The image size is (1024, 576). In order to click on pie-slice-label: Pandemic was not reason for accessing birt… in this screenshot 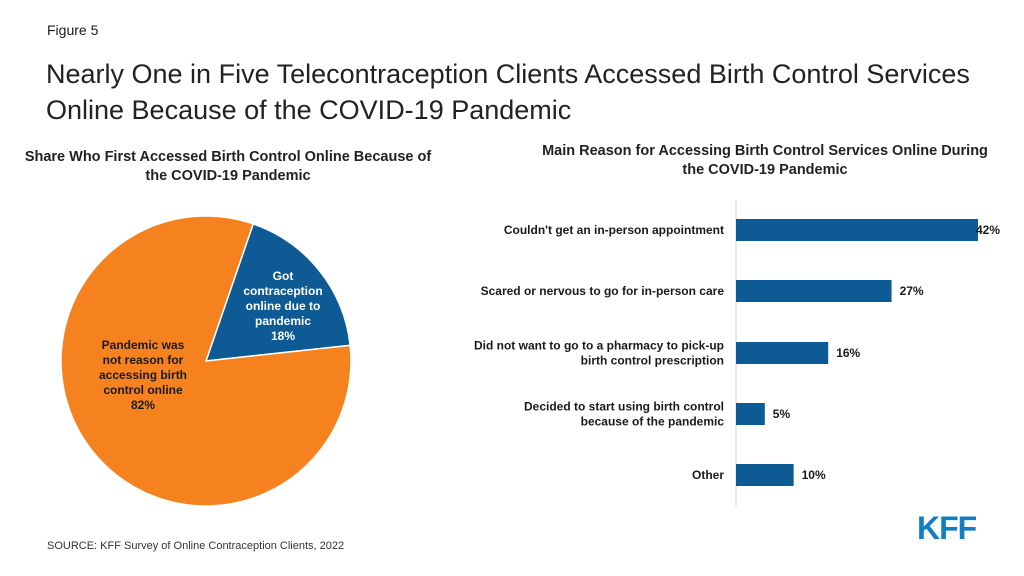, I will do `click(143, 375)`.